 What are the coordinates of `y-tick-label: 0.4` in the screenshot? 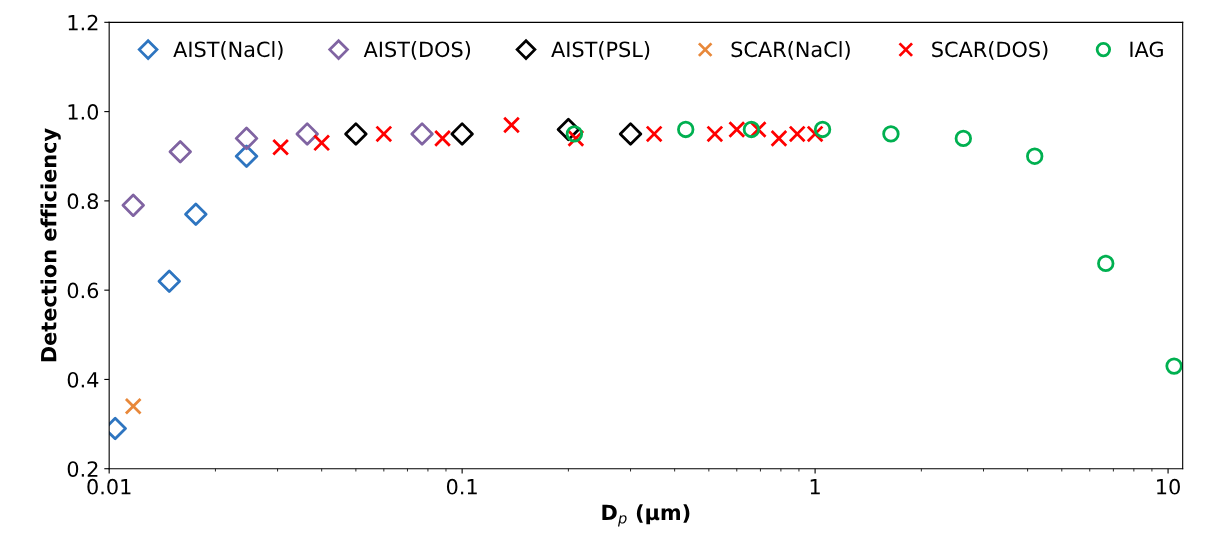 It's located at (83, 379).